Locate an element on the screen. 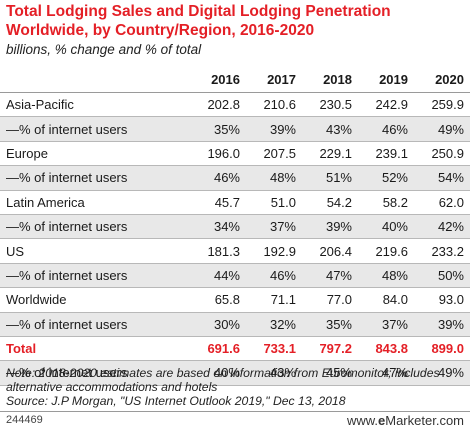 Image resolution: width=470 pixels, height=430 pixels. logo-suffix: .com is located at coordinates (449, 420).